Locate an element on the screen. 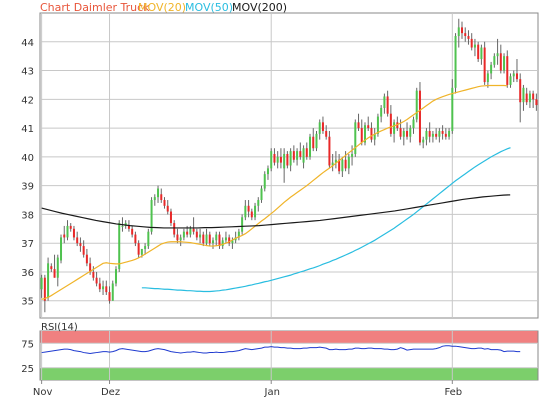 Image resolution: width=540 pixels, height=400 pixels. legend-mov200: MOV(200) is located at coordinates (260, 7).